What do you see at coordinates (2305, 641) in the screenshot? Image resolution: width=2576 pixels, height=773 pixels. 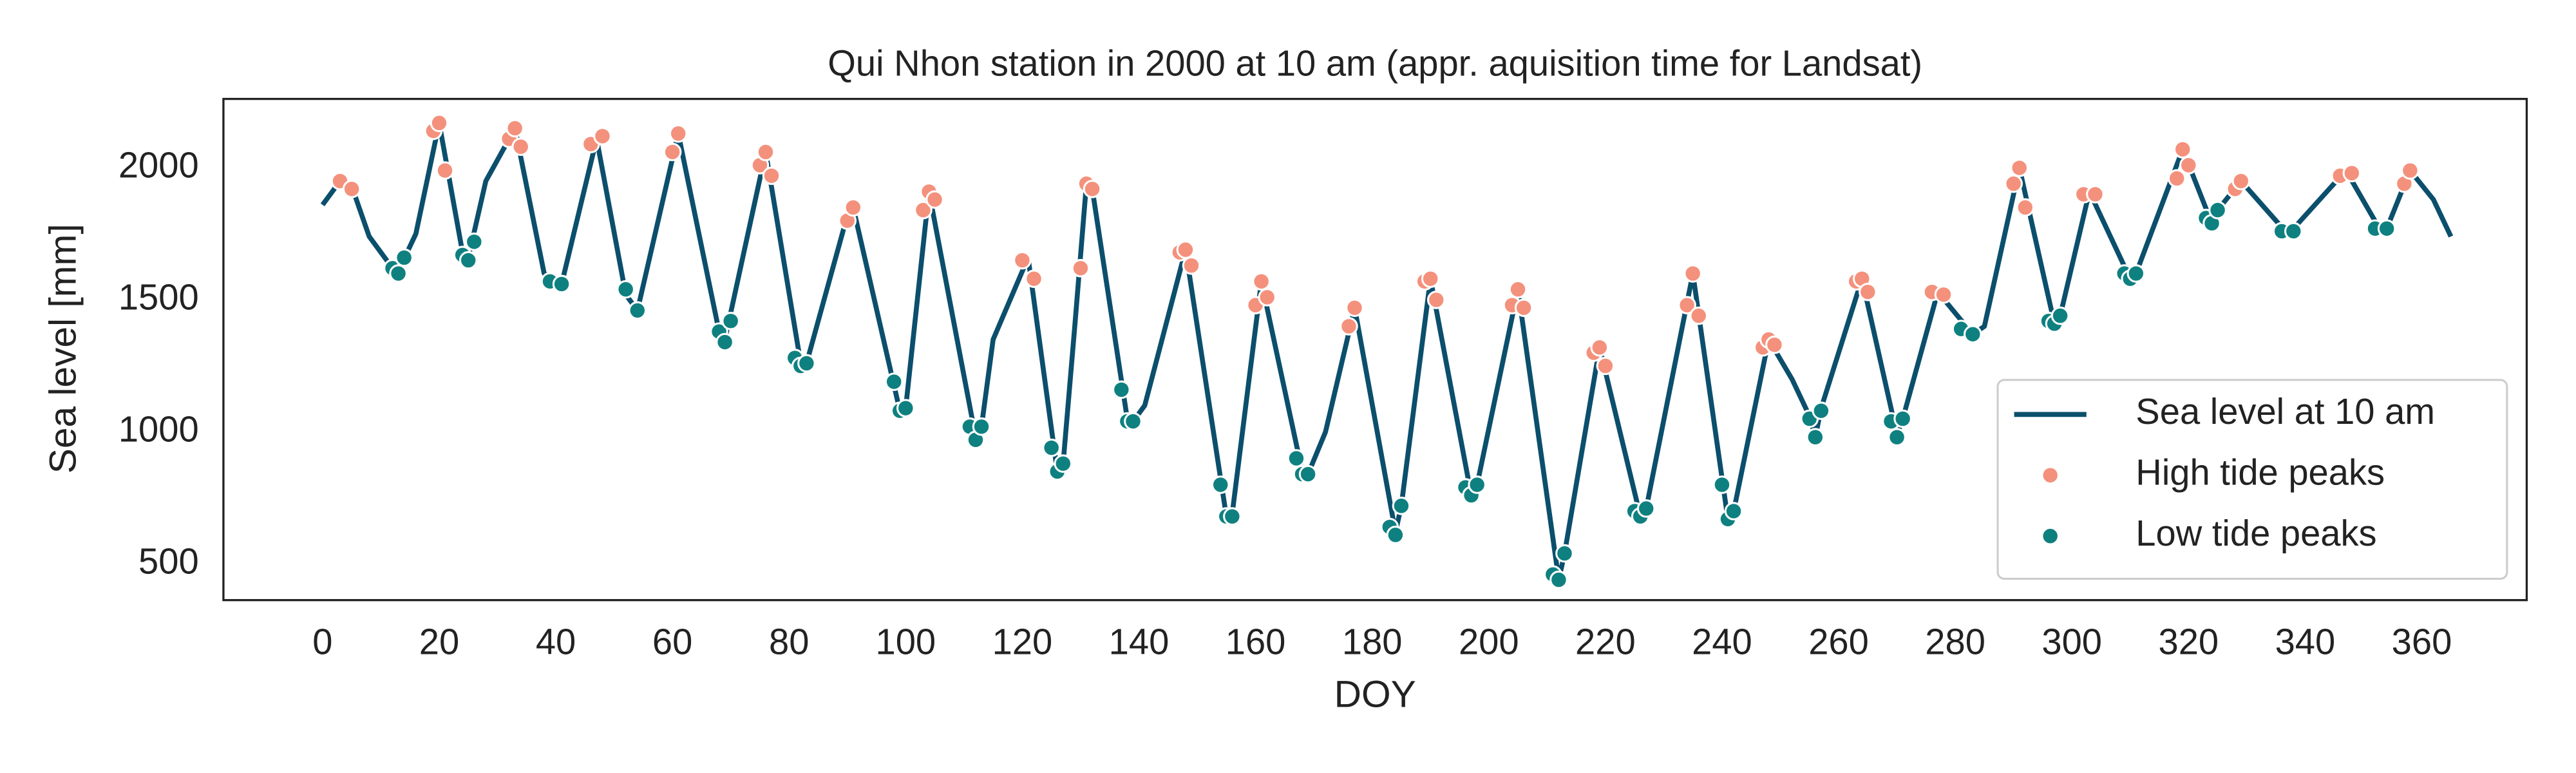 I see `x-tick-label: 340` at bounding box center [2305, 641].